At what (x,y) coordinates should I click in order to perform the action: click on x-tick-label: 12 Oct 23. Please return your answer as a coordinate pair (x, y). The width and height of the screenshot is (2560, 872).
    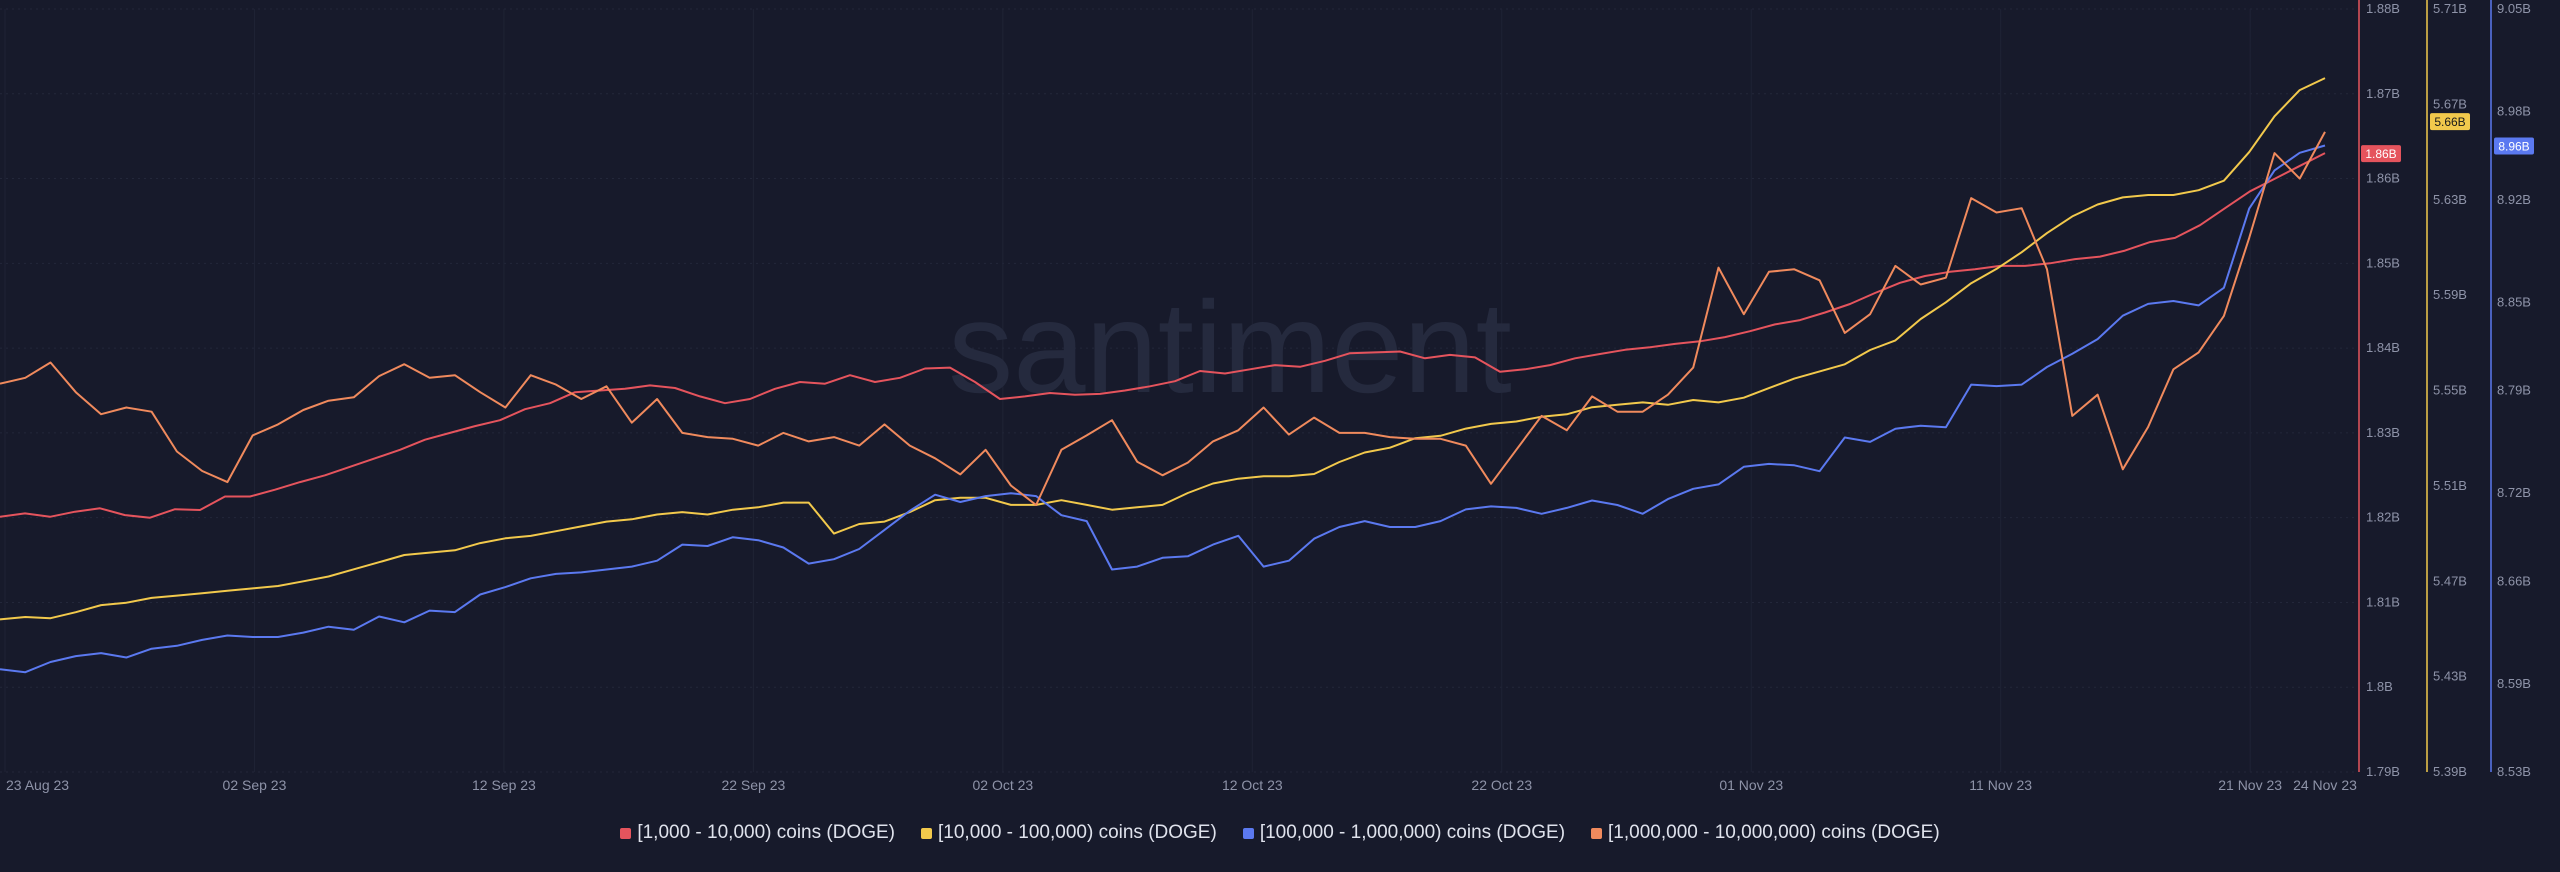
    Looking at the image, I should click on (1252, 785).